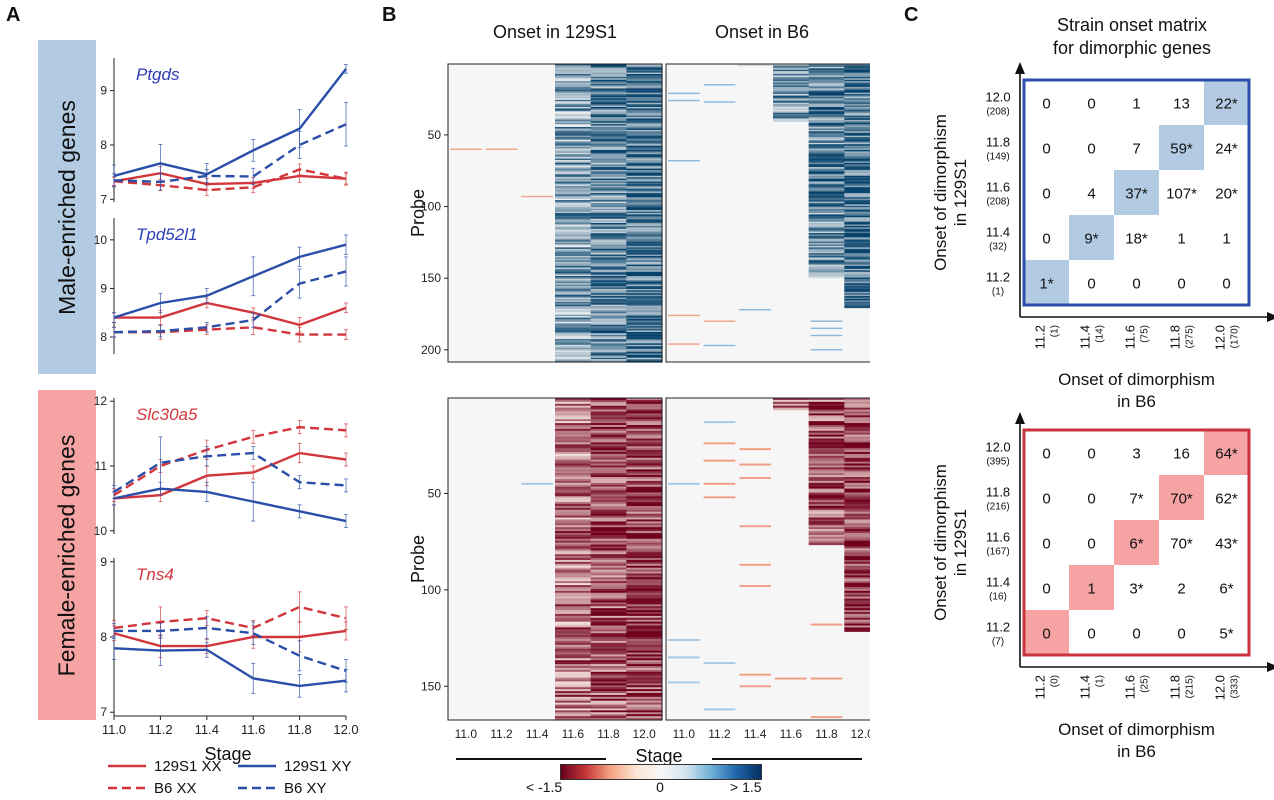 The height and width of the screenshot is (800, 1274). I want to click on matrix-title: Strain onset matrix for dimorphic genes, so click(1132, 37).